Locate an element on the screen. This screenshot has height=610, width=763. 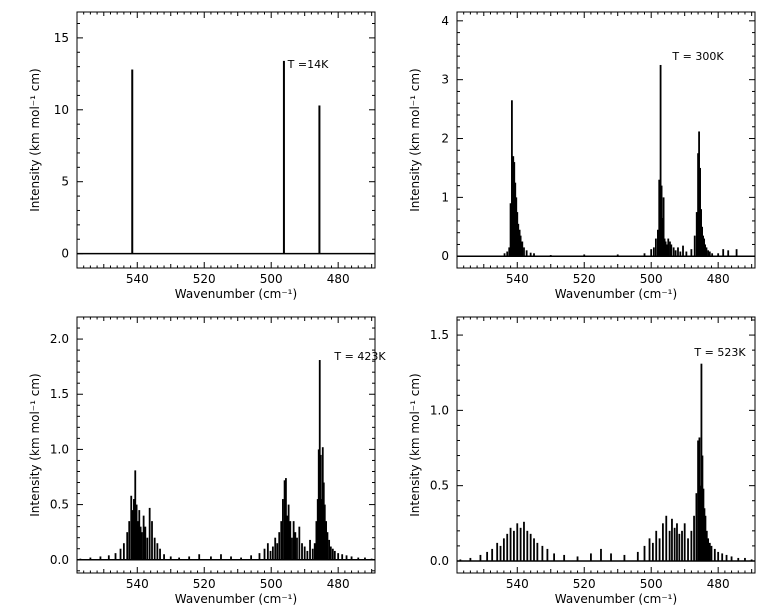
y-tick-label: 3 is located at coordinates (445, 80).